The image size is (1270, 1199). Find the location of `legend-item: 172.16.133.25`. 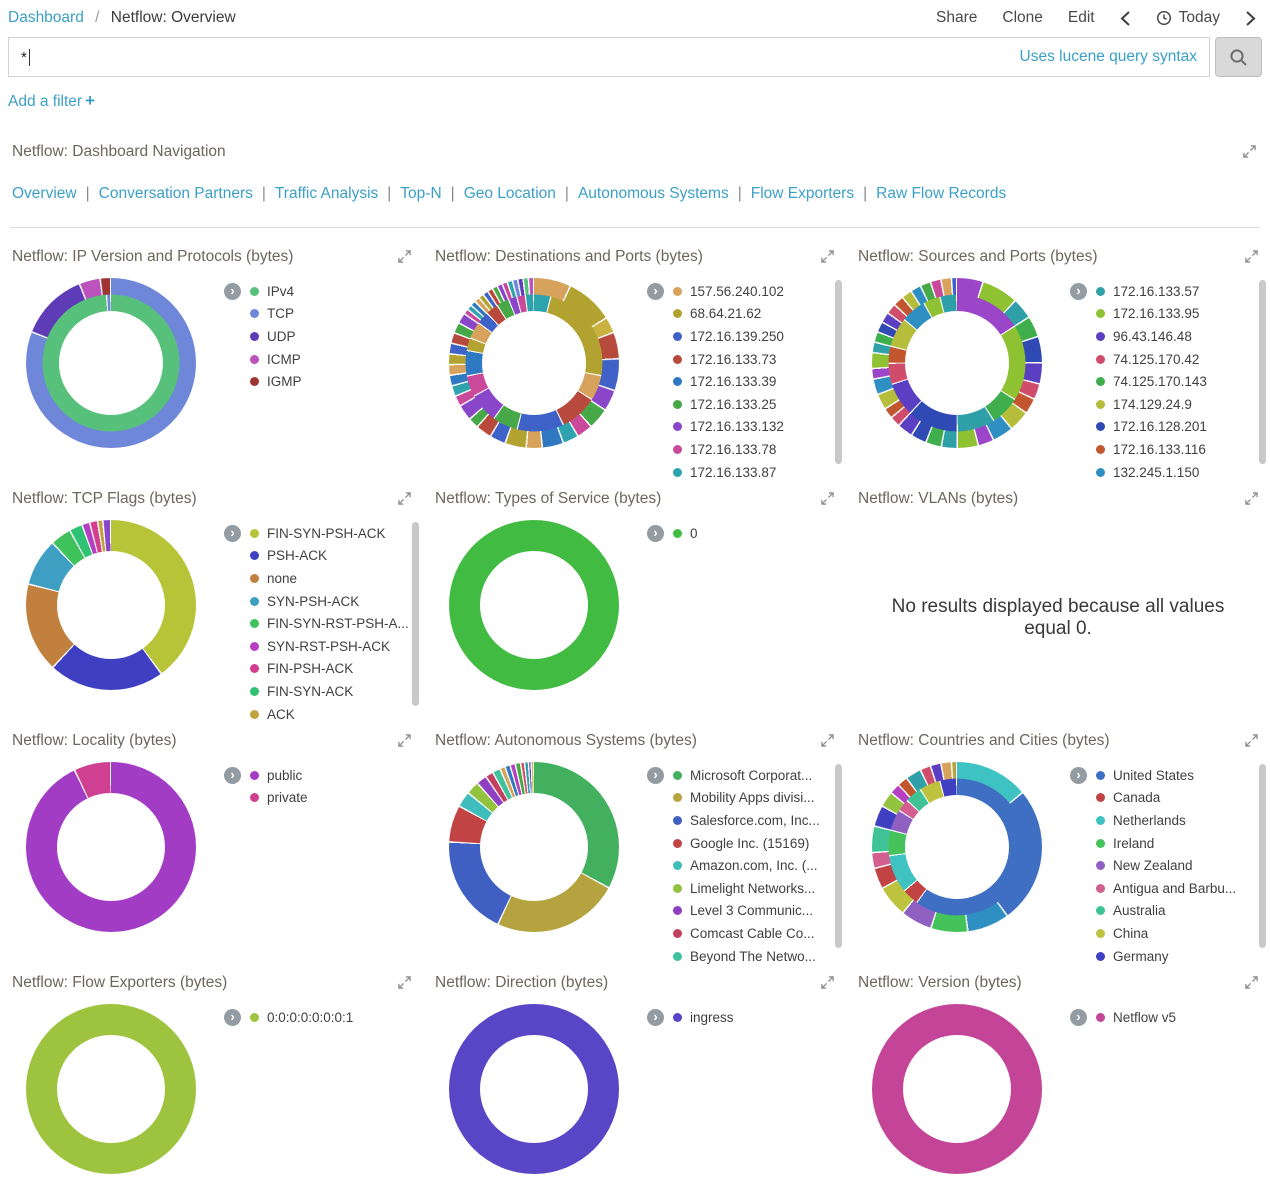

legend-item: 172.16.133.25 is located at coordinates (728, 404).